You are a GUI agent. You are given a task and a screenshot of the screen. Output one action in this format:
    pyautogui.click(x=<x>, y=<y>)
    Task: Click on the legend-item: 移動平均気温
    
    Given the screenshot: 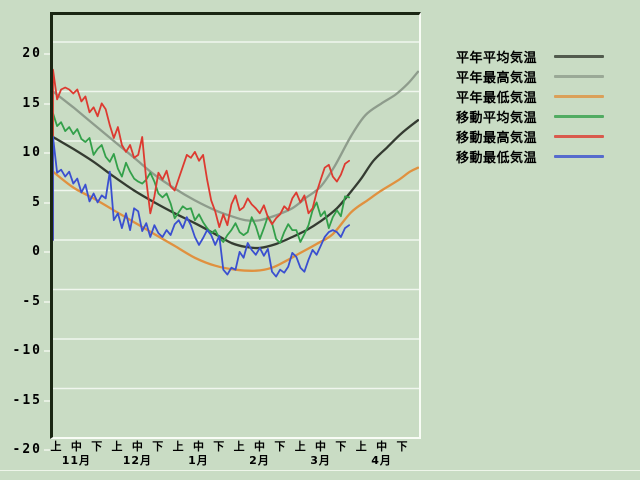 What is the action you would take?
    pyautogui.click(x=530, y=116)
    